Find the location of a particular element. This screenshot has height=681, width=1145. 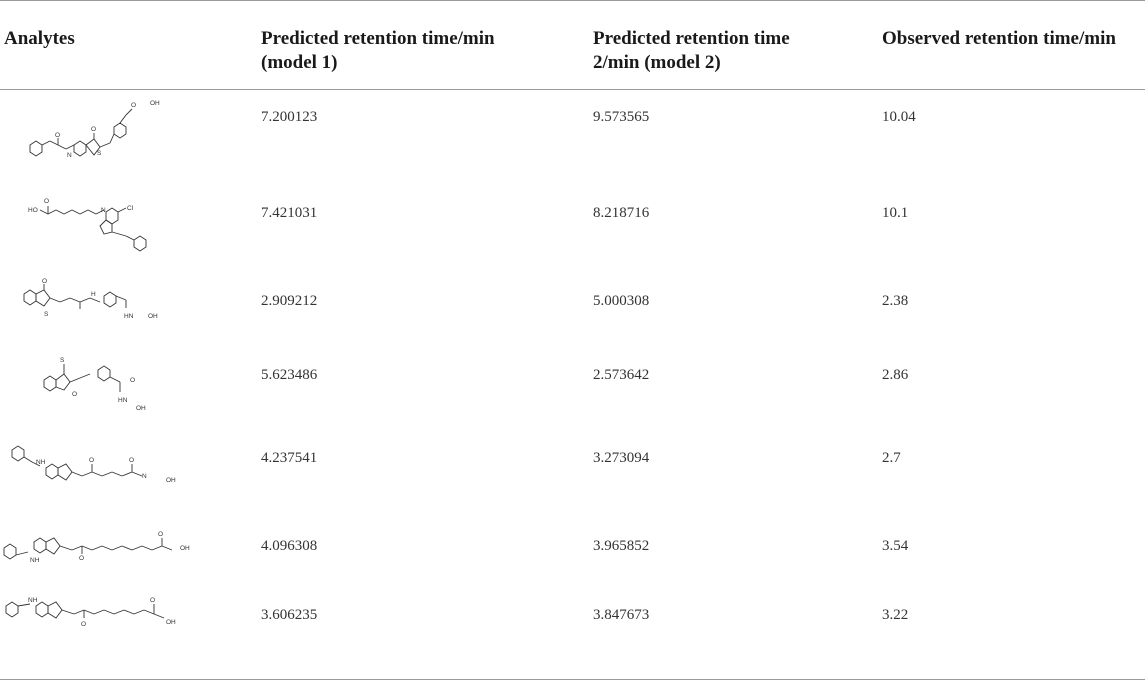

analyte-structure: S O O HN OH is located at coordinates (120, 383).